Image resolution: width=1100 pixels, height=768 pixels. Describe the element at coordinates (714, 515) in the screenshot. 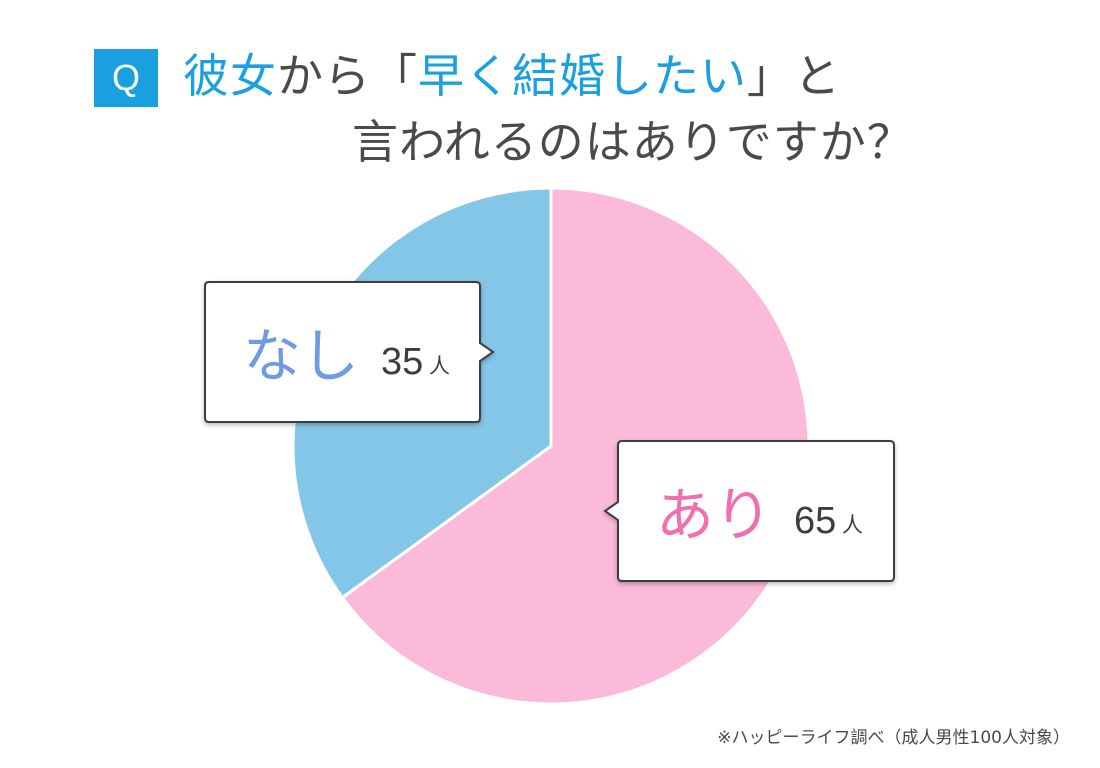

I see `slice-label-ari: あり` at that location.